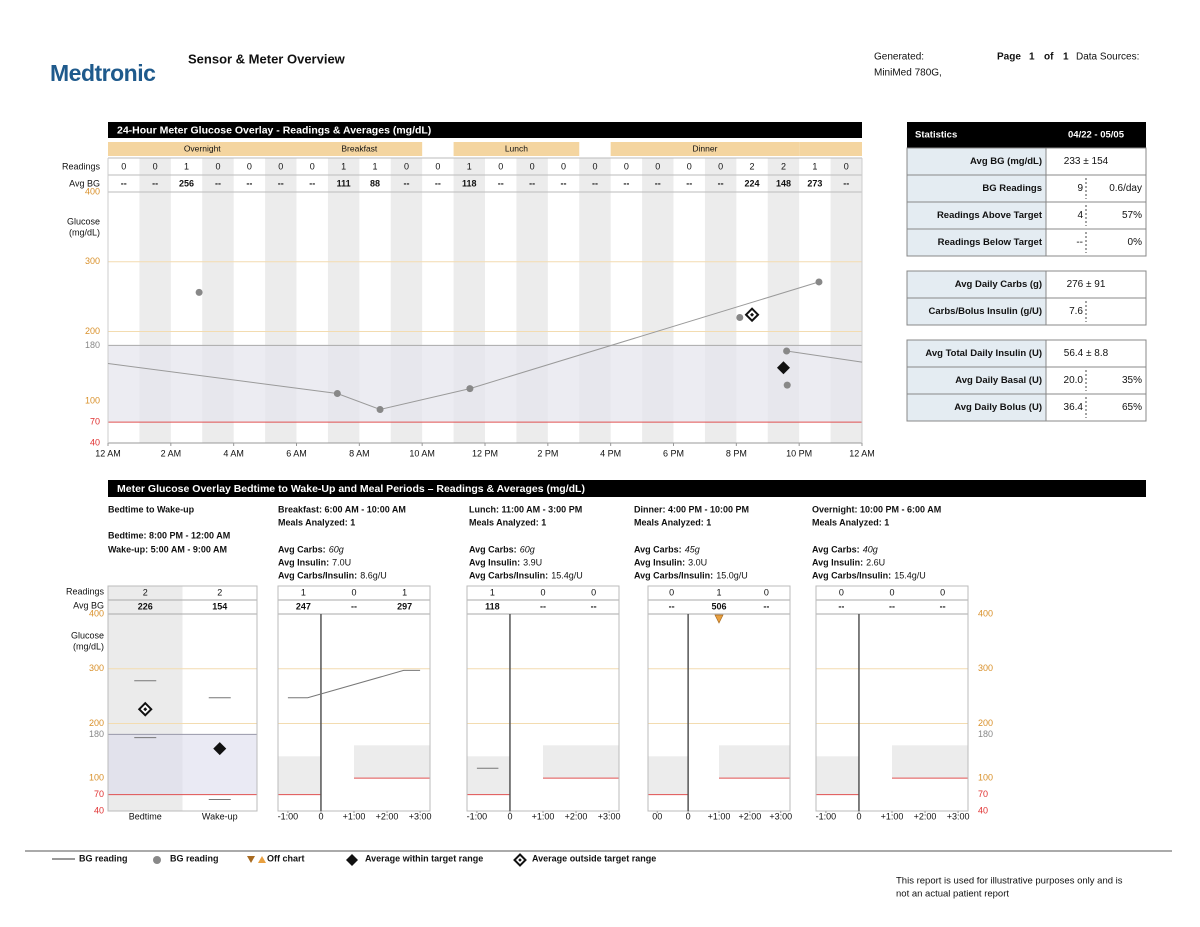 The image size is (1200, 927). I want to click on y-tick-label: 40, so click(99, 810).